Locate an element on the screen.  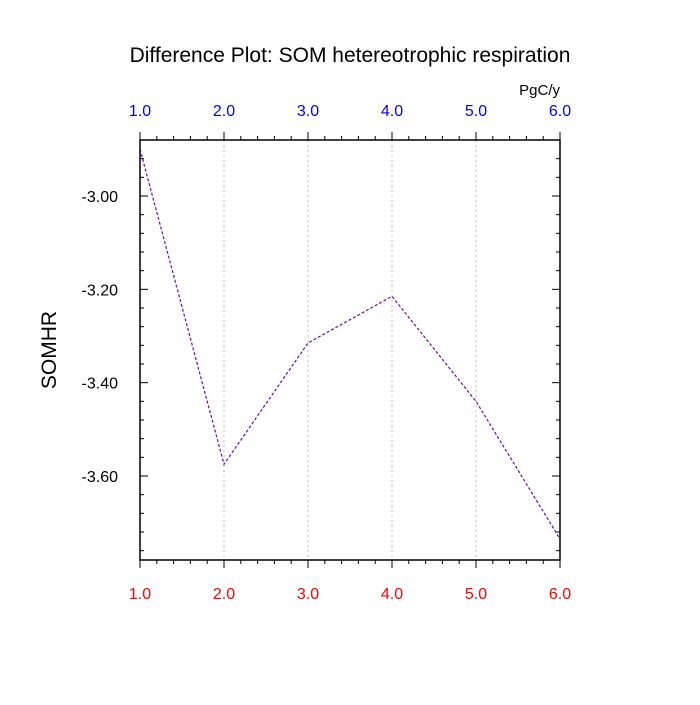
x-tick-label-top: 6.0 is located at coordinates (560, 111).